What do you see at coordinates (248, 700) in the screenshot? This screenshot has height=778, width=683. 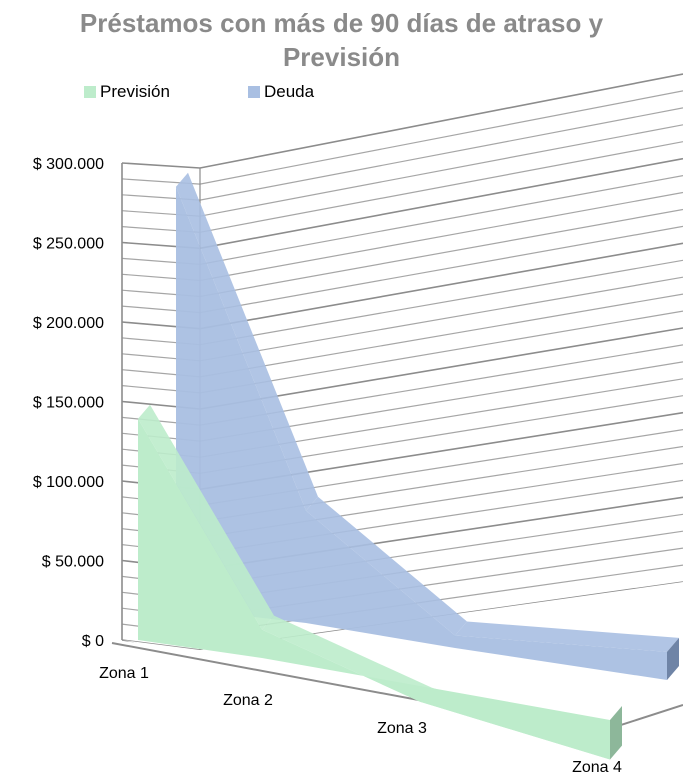 I see `x-tick-label: Zona 2` at bounding box center [248, 700].